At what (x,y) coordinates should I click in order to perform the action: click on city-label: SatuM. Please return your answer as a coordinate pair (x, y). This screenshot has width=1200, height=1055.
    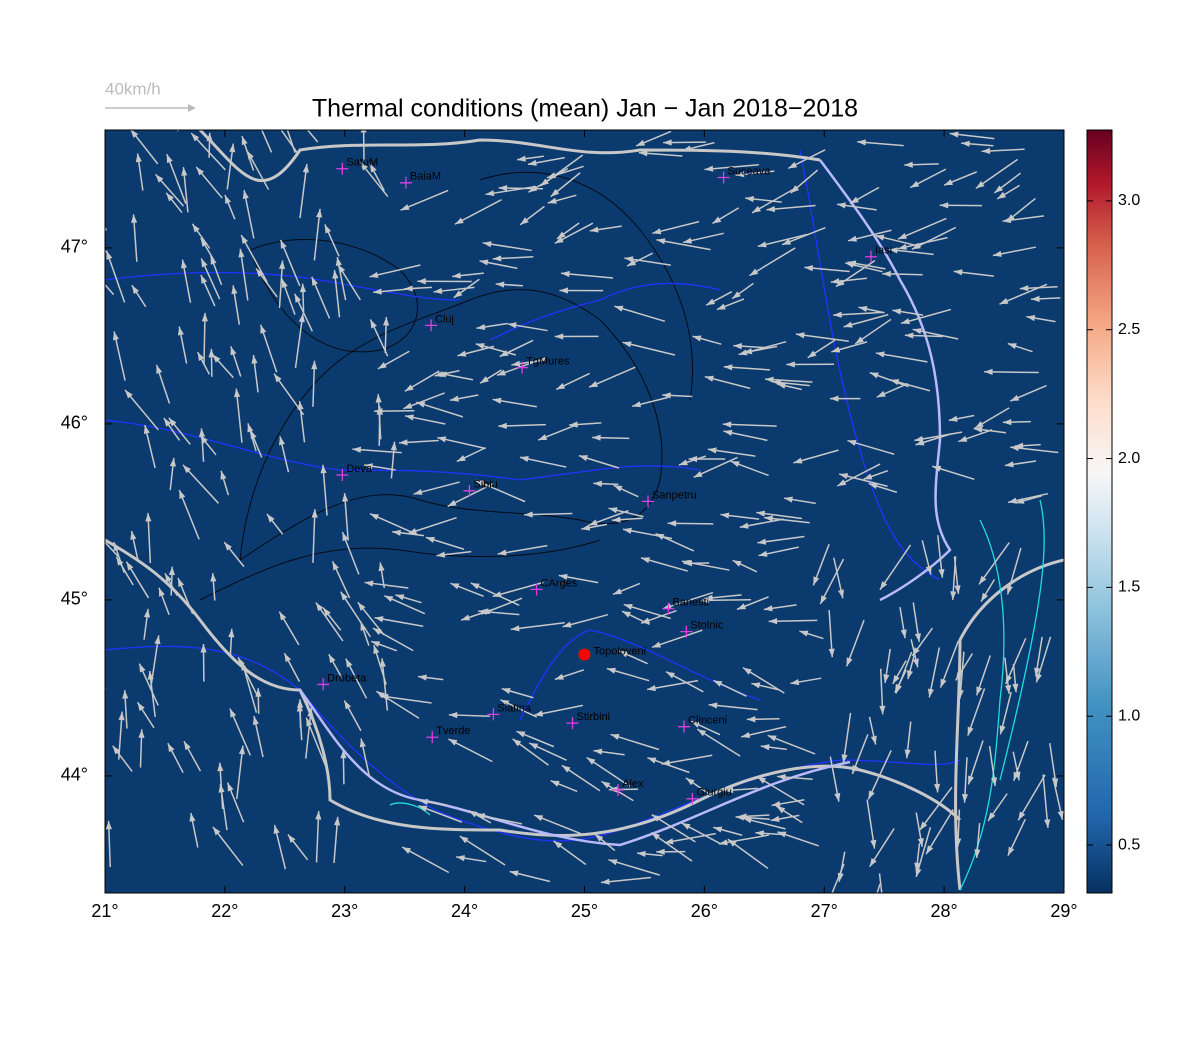
    Looking at the image, I should click on (362, 163).